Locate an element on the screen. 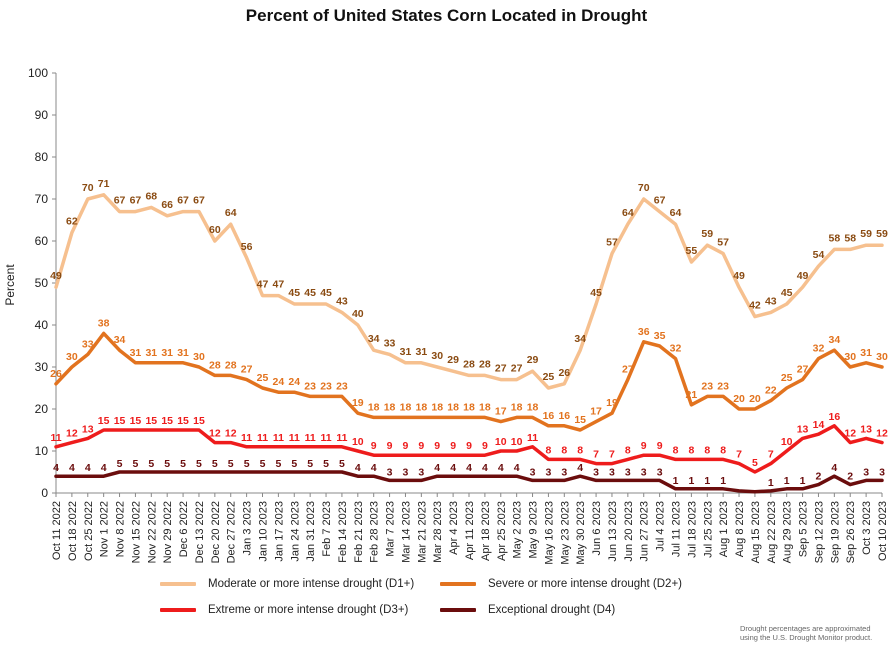 The width and height of the screenshot is (893, 652). data-label: 17 is located at coordinates (501, 412).